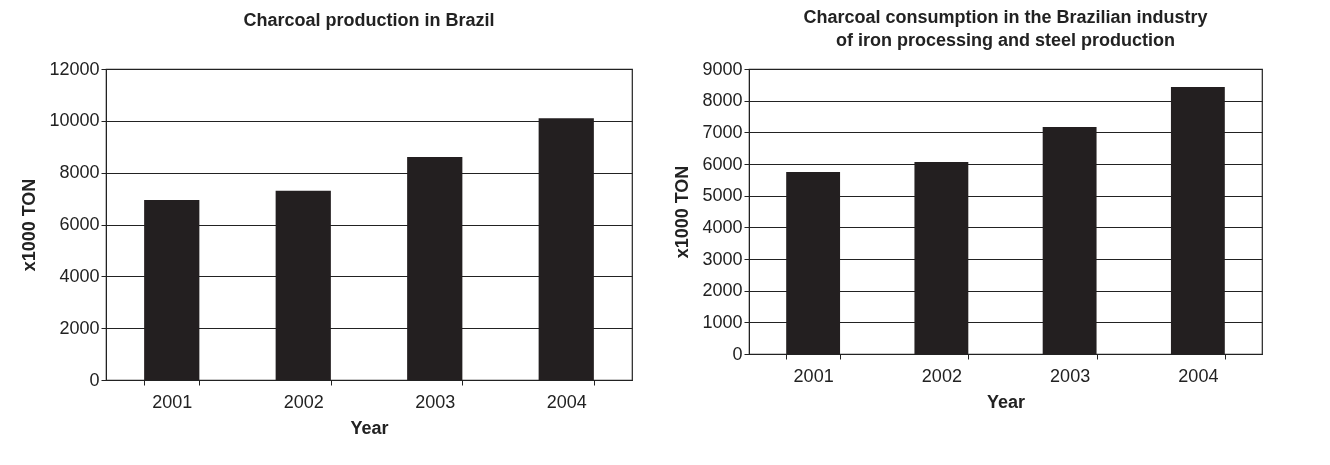 This screenshot has height=465, width=1330. Describe the element at coordinates (1005, 28) in the screenshot. I see `chart-title: Charcoal consumption in the Brazilian industry of iron processing and steel production` at that location.